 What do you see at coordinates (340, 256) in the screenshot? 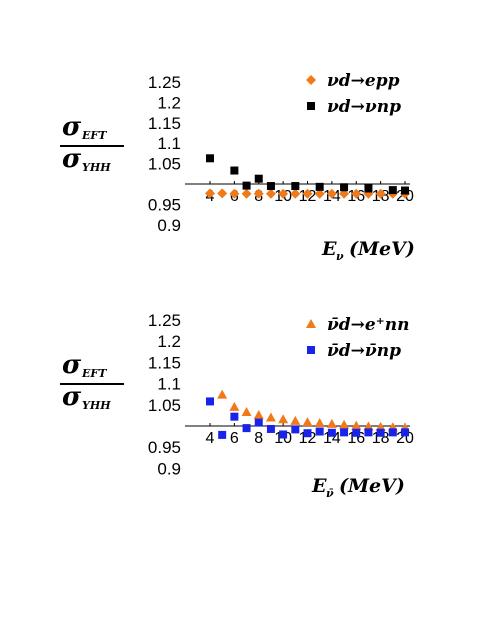
I see `x-label-sub: ν` at bounding box center [340, 256].